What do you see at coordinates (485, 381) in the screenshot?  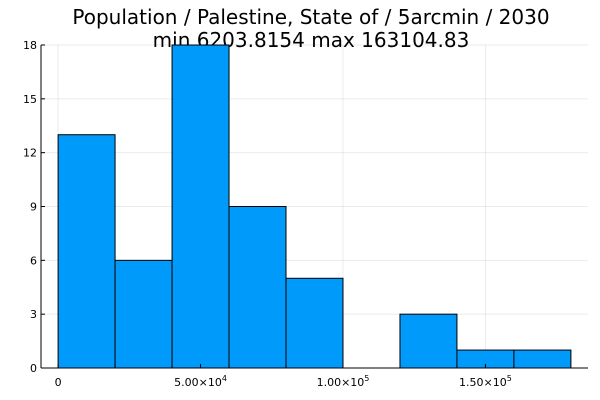 I see `x-tick-label-3: 1.50×10⁵` at bounding box center [485, 381].